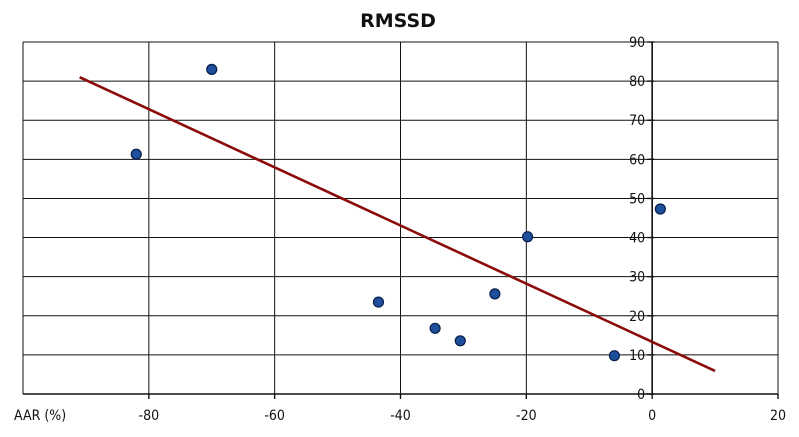  Describe the element at coordinates (637, 121) in the screenshot. I see `y-tick-label: 70` at that location.